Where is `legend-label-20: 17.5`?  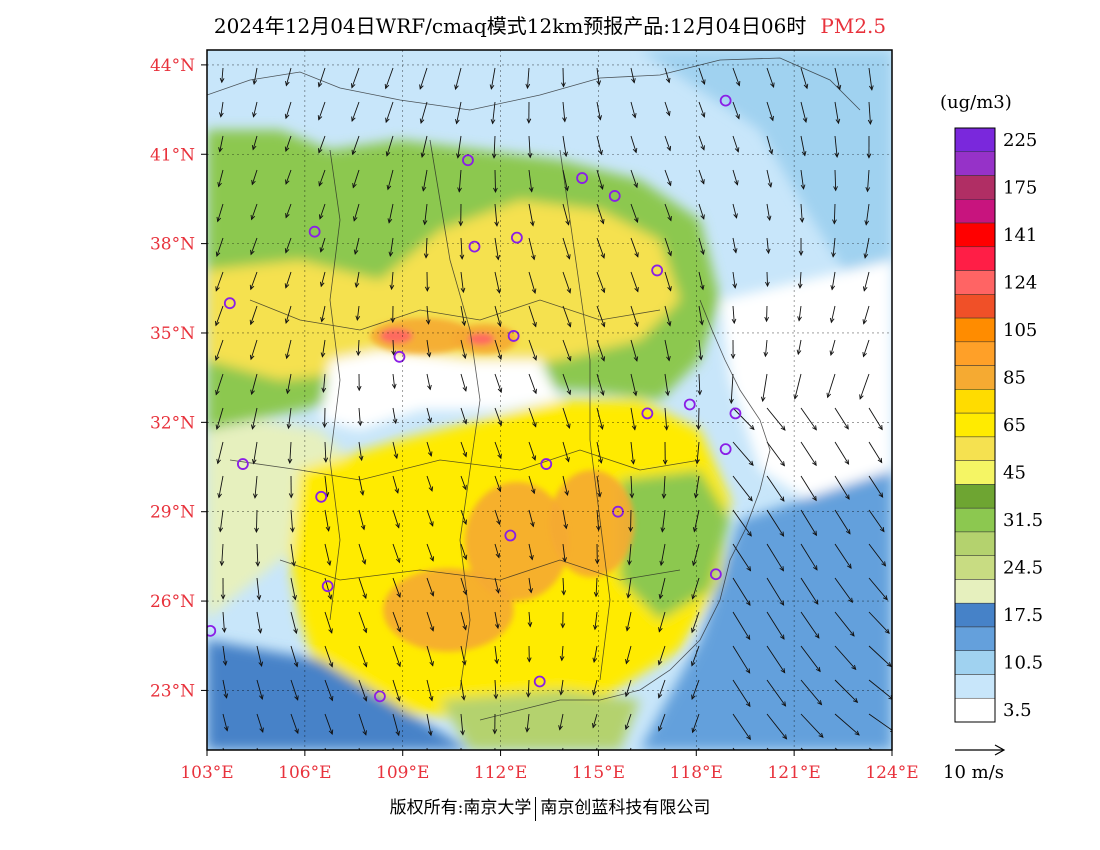
legend-label-20: 17.5 is located at coordinates (1023, 615).